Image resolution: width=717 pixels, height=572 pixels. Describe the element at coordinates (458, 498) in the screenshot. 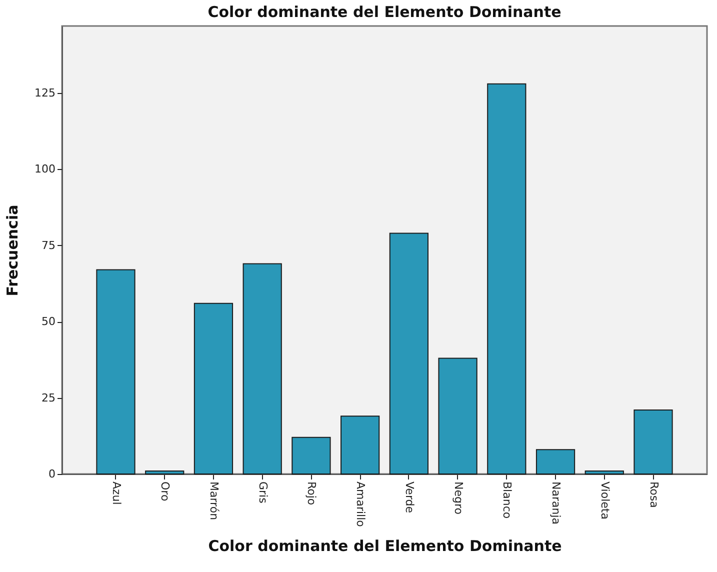

I see `x-tick-label: Negro` at that location.